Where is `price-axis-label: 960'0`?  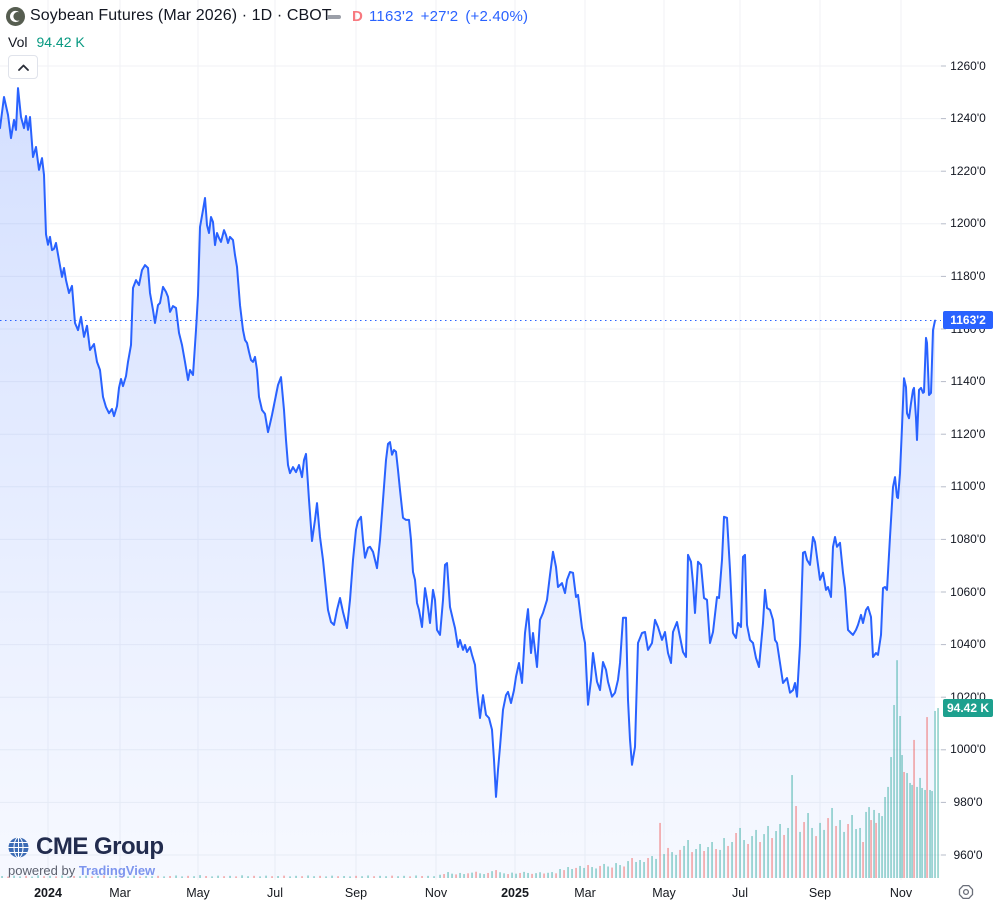
price-axis-label: 960'0 is located at coordinates (968, 854).